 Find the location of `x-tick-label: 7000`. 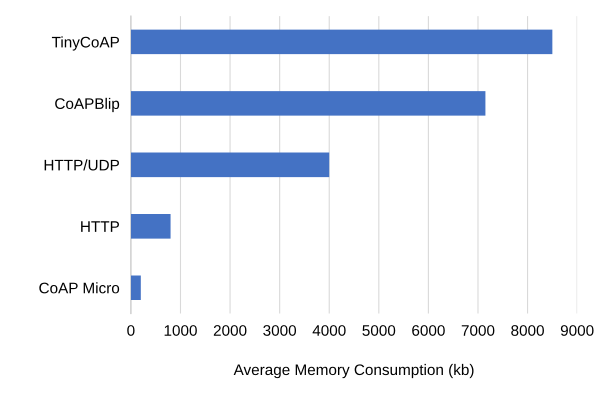

x-tick-label: 7000 is located at coordinates (478, 330).